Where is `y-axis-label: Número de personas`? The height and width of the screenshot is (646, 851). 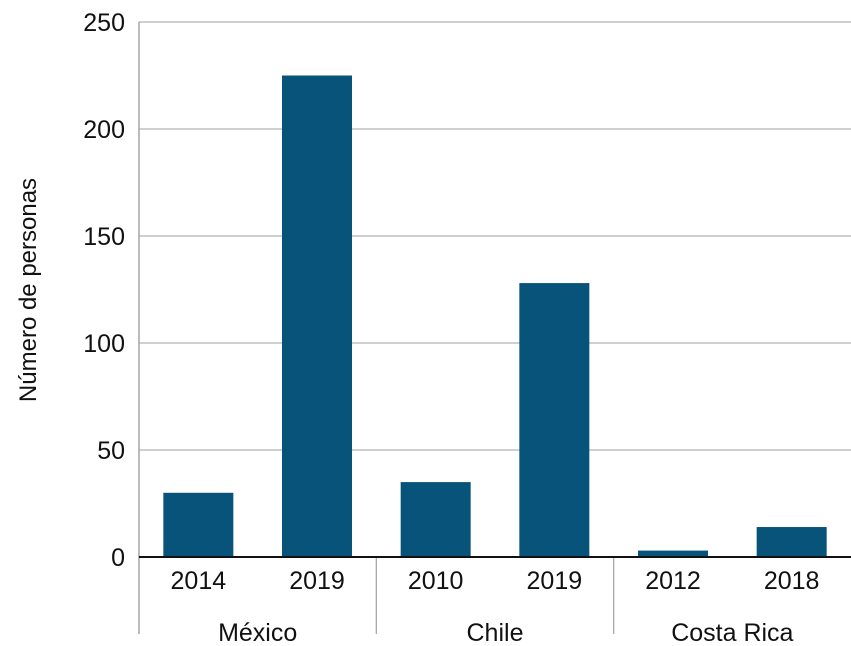
y-axis-label: Número de personas is located at coordinates (28, 290).